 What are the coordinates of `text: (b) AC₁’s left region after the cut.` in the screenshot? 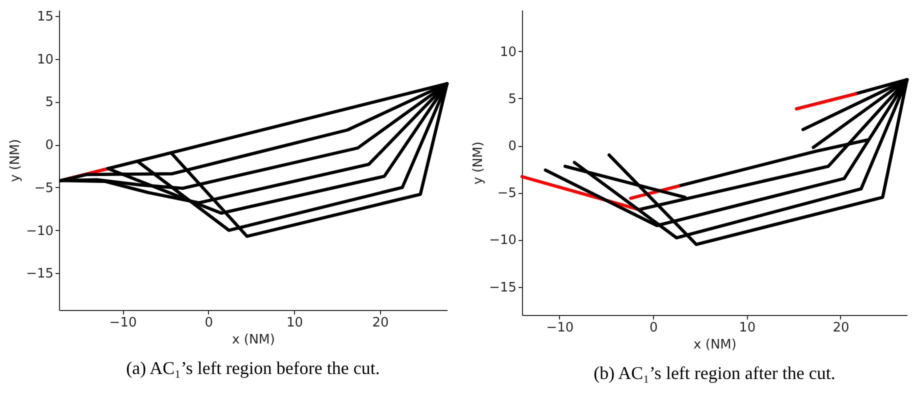 It's located at (715, 373).